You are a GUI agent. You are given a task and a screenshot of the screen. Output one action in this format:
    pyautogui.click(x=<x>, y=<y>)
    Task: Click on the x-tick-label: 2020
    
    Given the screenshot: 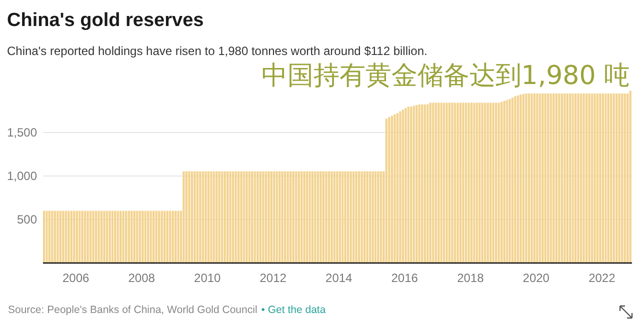 What is the action you would take?
    pyautogui.click(x=536, y=278)
    